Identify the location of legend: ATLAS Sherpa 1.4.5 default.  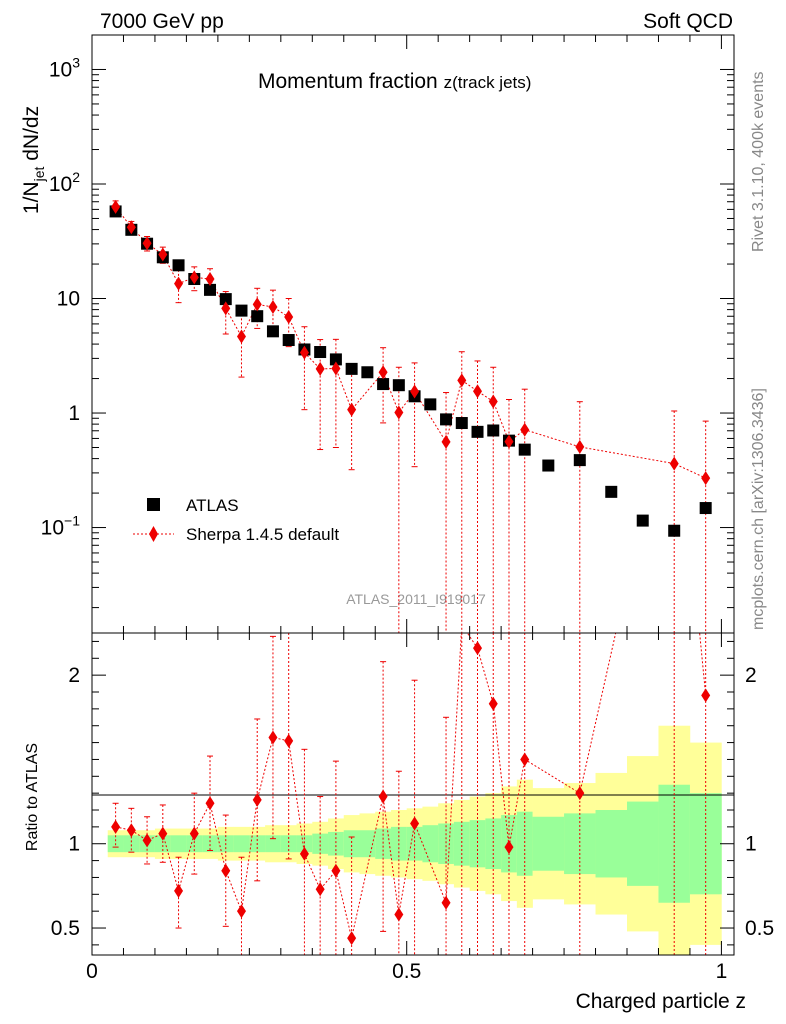
(236, 520).